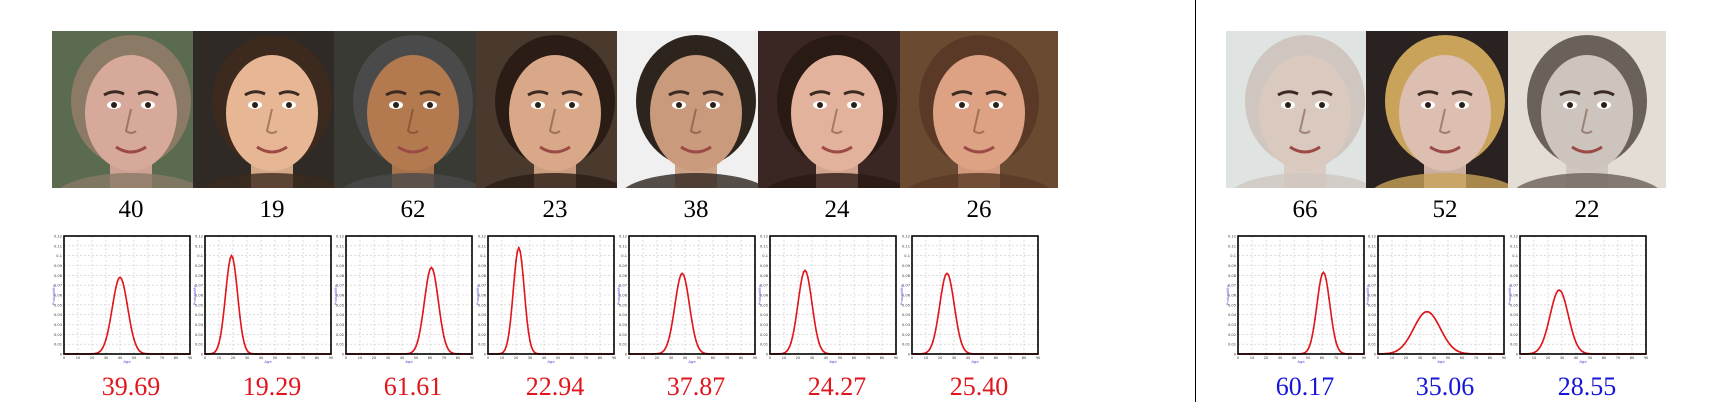  Describe the element at coordinates (388, 358) in the screenshot. I see `x-tick-label: 30` at that location.